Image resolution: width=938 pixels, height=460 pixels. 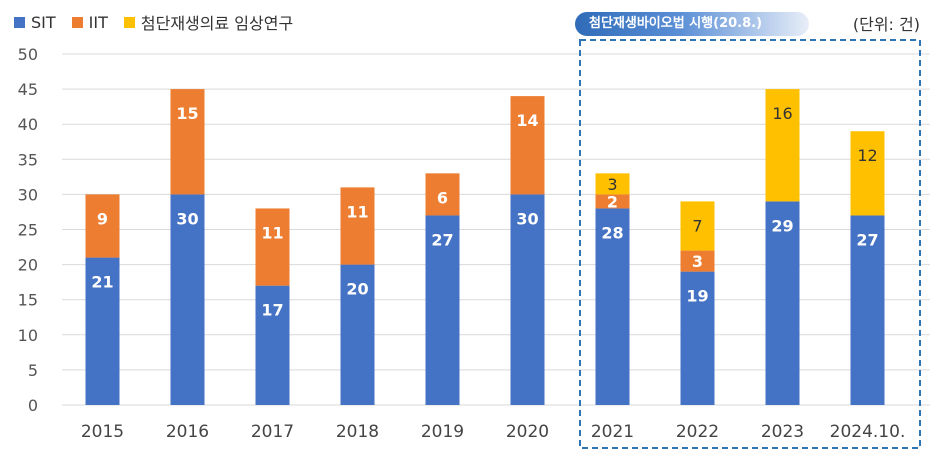 What do you see at coordinates (886, 24) in the screenshot?
I see `unit-label: (단위: 건)` at bounding box center [886, 24].